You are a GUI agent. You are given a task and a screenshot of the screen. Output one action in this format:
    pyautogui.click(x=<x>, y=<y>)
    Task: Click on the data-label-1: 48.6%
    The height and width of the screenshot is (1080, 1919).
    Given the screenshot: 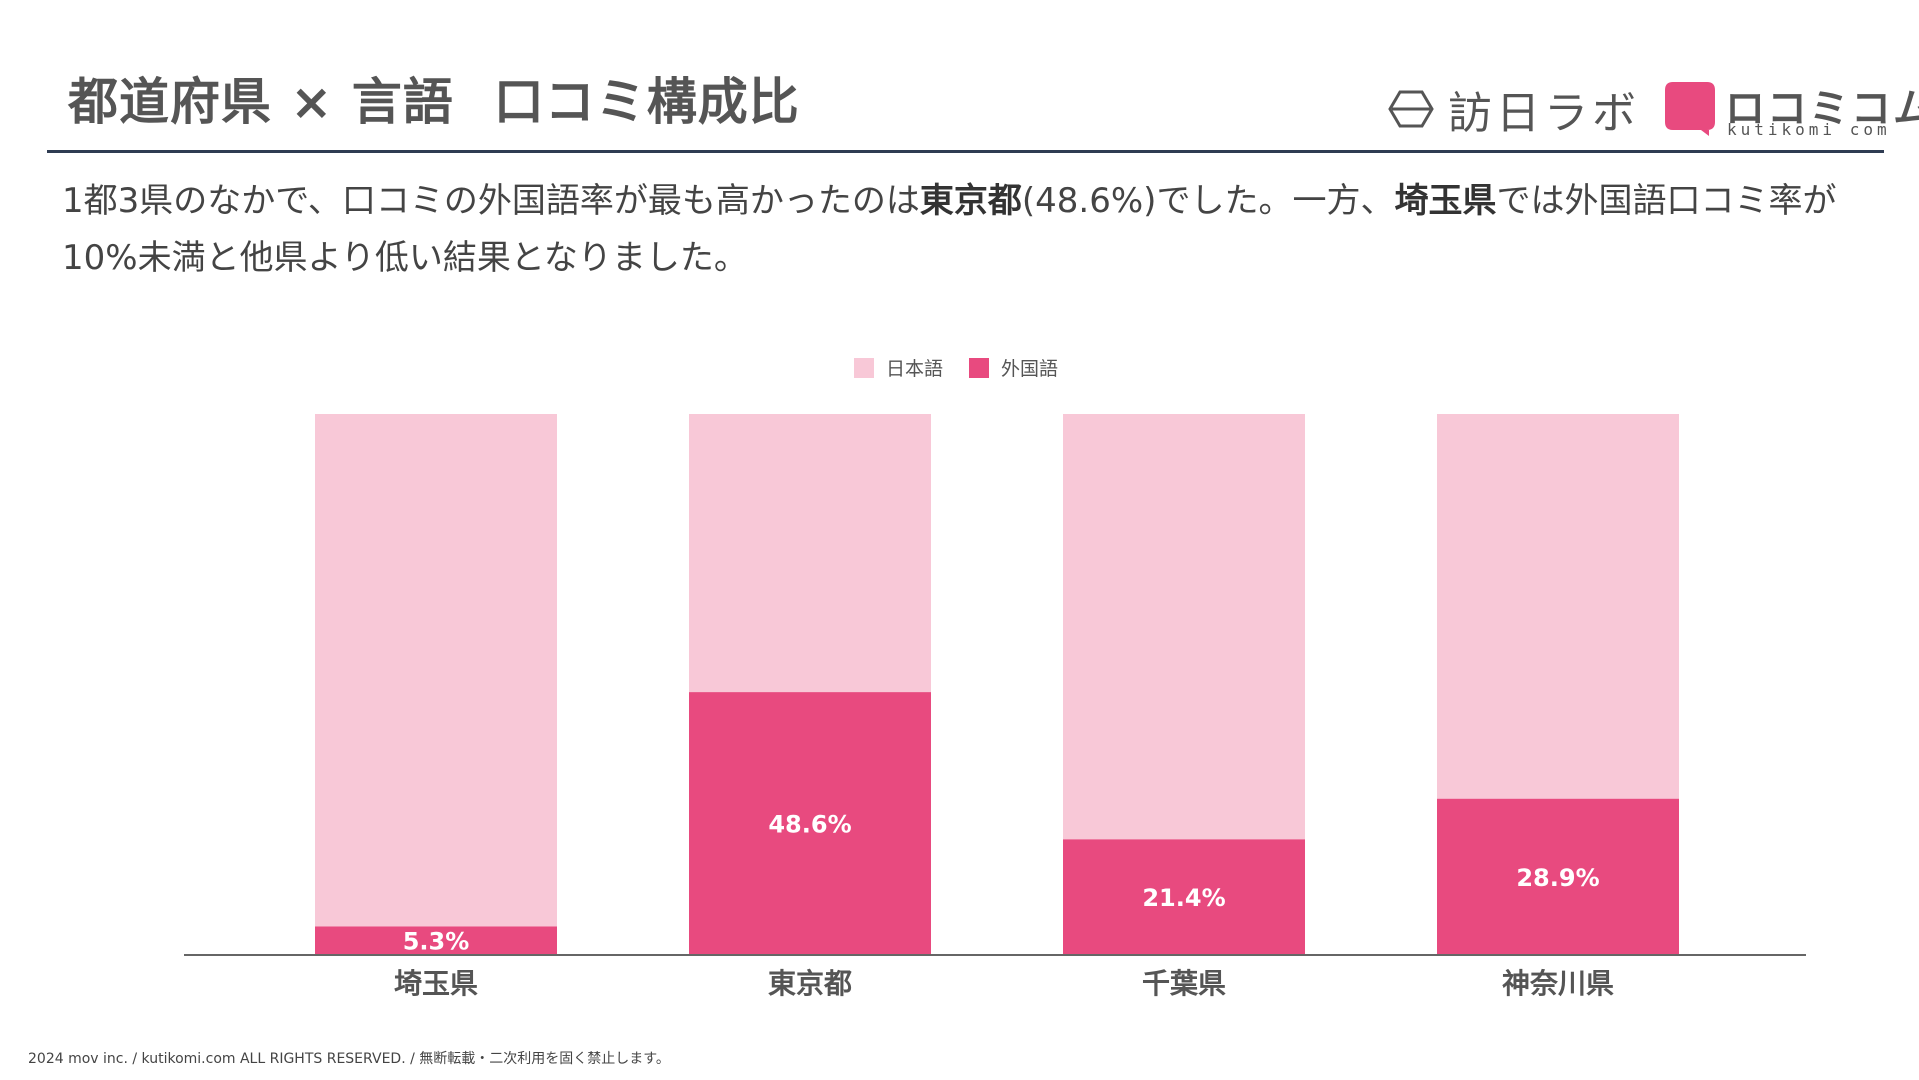 What is the action you would take?
    pyautogui.click(x=809, y=825)
    